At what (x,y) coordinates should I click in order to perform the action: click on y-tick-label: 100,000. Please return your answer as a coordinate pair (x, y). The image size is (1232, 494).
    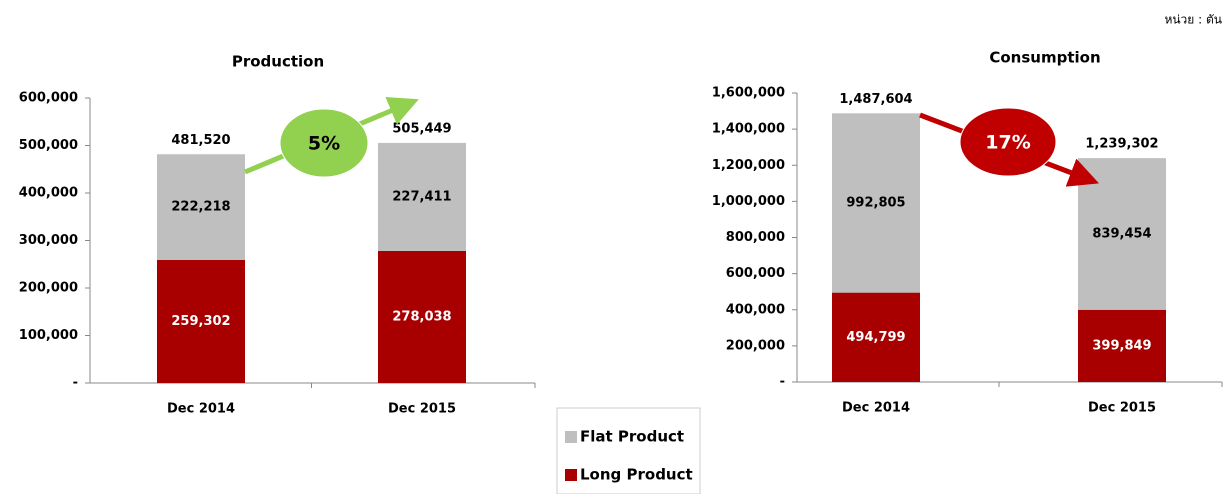
    Looking at the image, I should click on (48, 335).